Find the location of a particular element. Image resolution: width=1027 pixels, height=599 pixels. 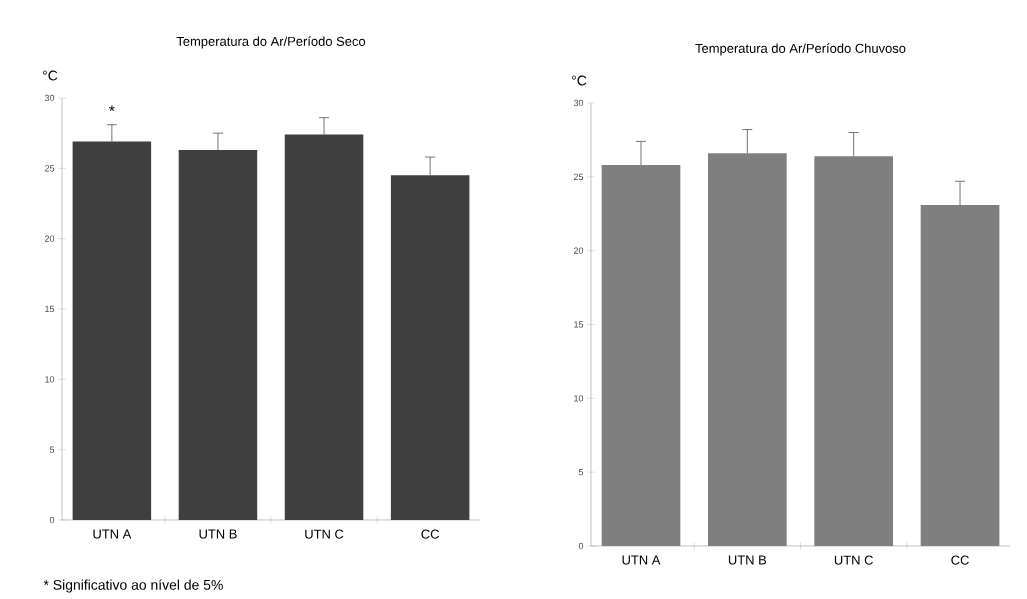

text: * Significativo ao nível de 5% is located at coordinates (133, 586).